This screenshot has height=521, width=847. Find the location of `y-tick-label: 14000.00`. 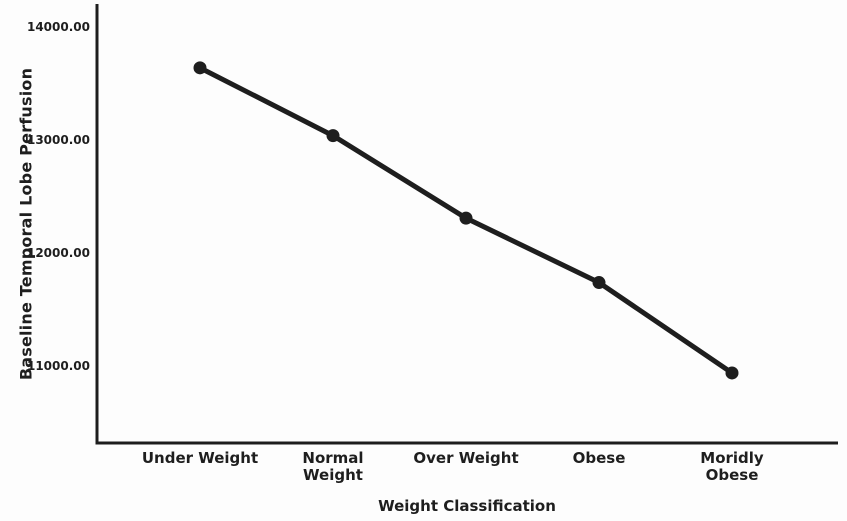

y-tick-label: 14000.00 is located at coordinates (58, 27).